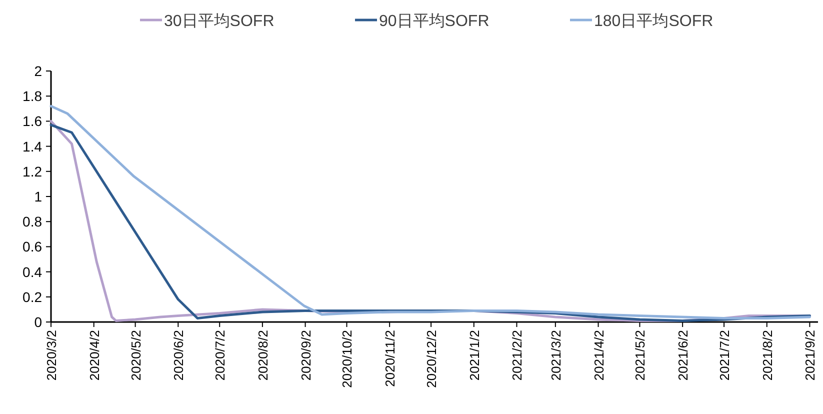 This screenshot has width=823, height=414. What do you see at coordinates (38, 196) in the screenshot?
I see `y-tick-label: 1` at bounding box center [38, 196].